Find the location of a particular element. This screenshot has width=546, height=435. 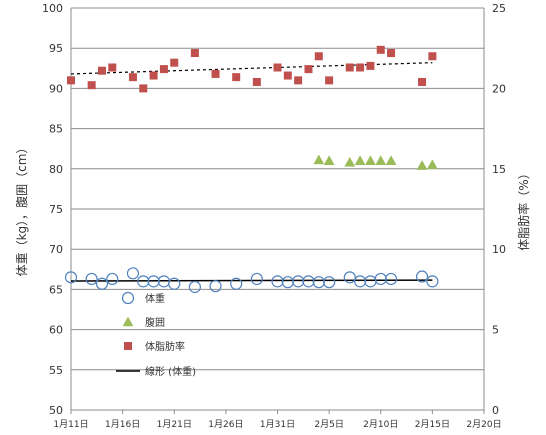

x-tick-label: 1月16日 is located at coordinates (122, 424).